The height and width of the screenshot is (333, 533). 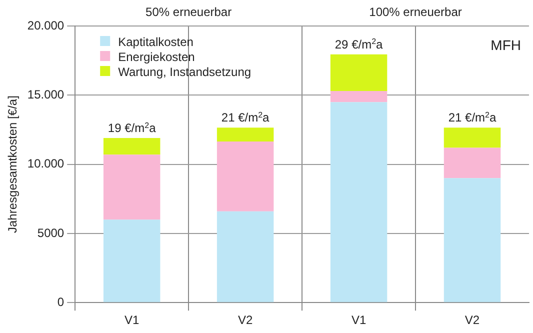 I want to click on y-tick-label: 20.000, so click(x=45, y=25).